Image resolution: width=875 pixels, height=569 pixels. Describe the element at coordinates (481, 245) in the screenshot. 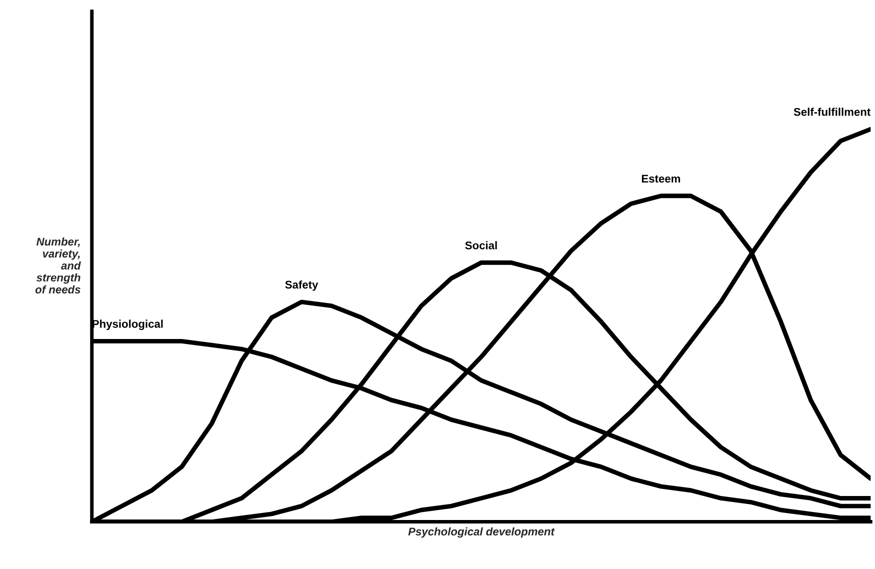

I see `series-label: Social` at that location.